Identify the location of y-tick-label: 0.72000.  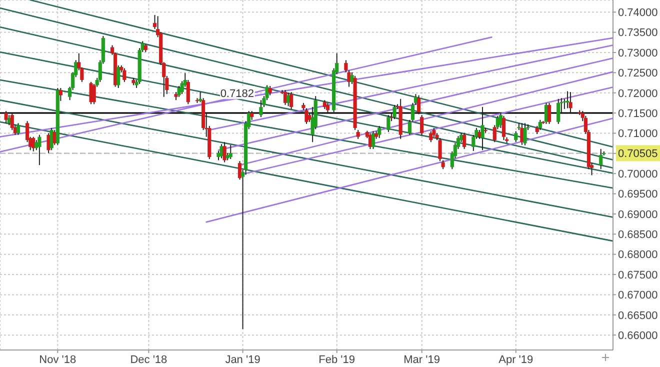
(638, 94).